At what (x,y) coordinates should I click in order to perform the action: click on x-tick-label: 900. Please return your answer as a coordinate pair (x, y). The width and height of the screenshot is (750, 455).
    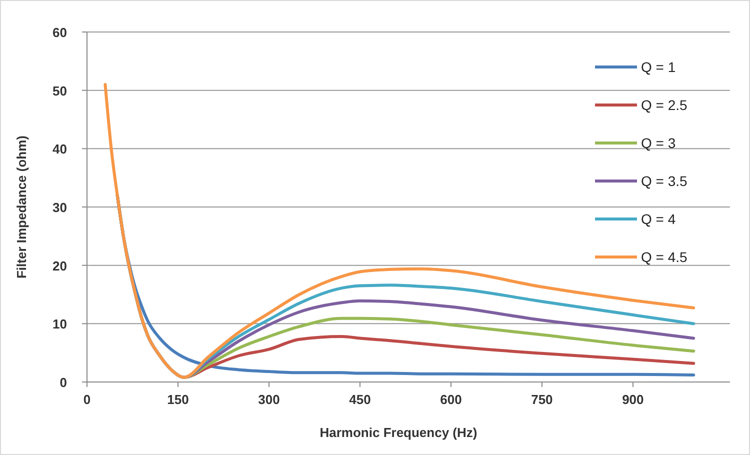
    Looking at the image, I should click on (633, 399).